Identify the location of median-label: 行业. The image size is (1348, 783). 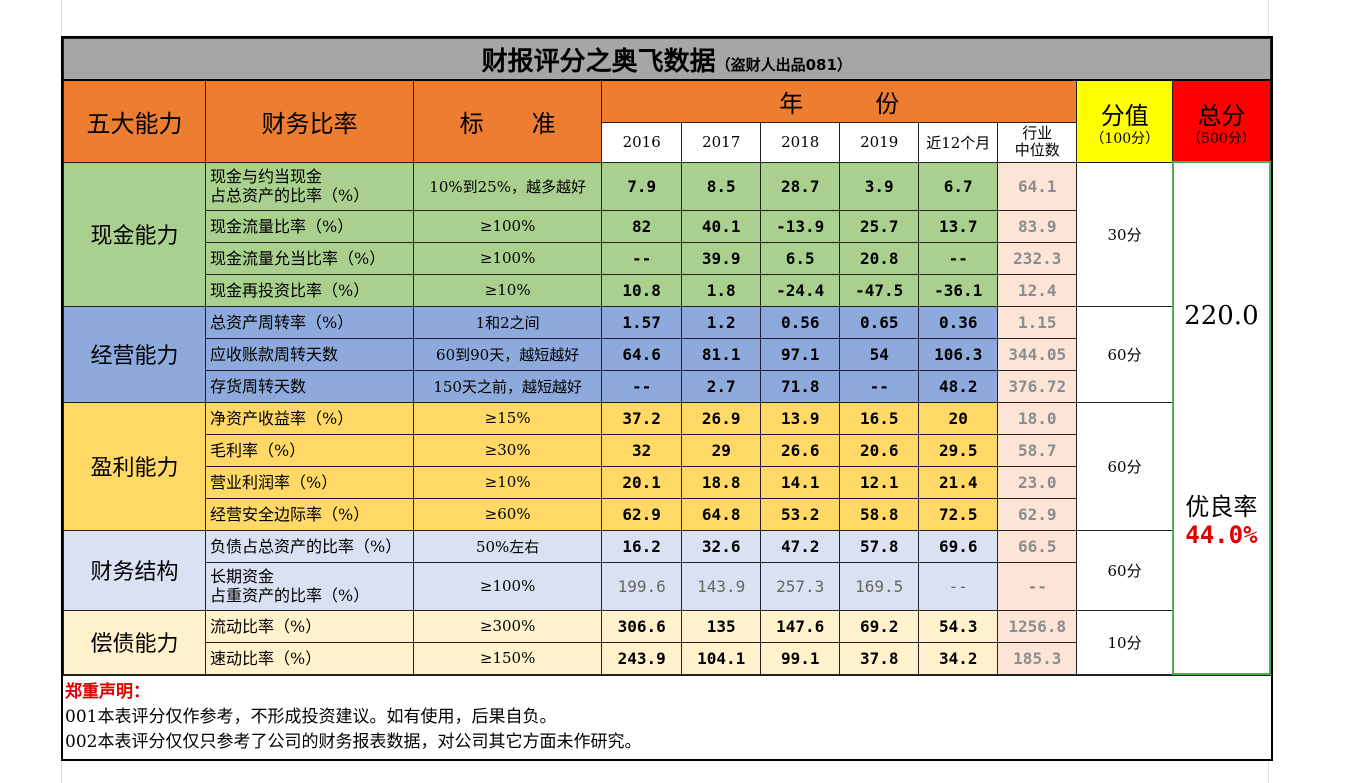
(1037, 133).